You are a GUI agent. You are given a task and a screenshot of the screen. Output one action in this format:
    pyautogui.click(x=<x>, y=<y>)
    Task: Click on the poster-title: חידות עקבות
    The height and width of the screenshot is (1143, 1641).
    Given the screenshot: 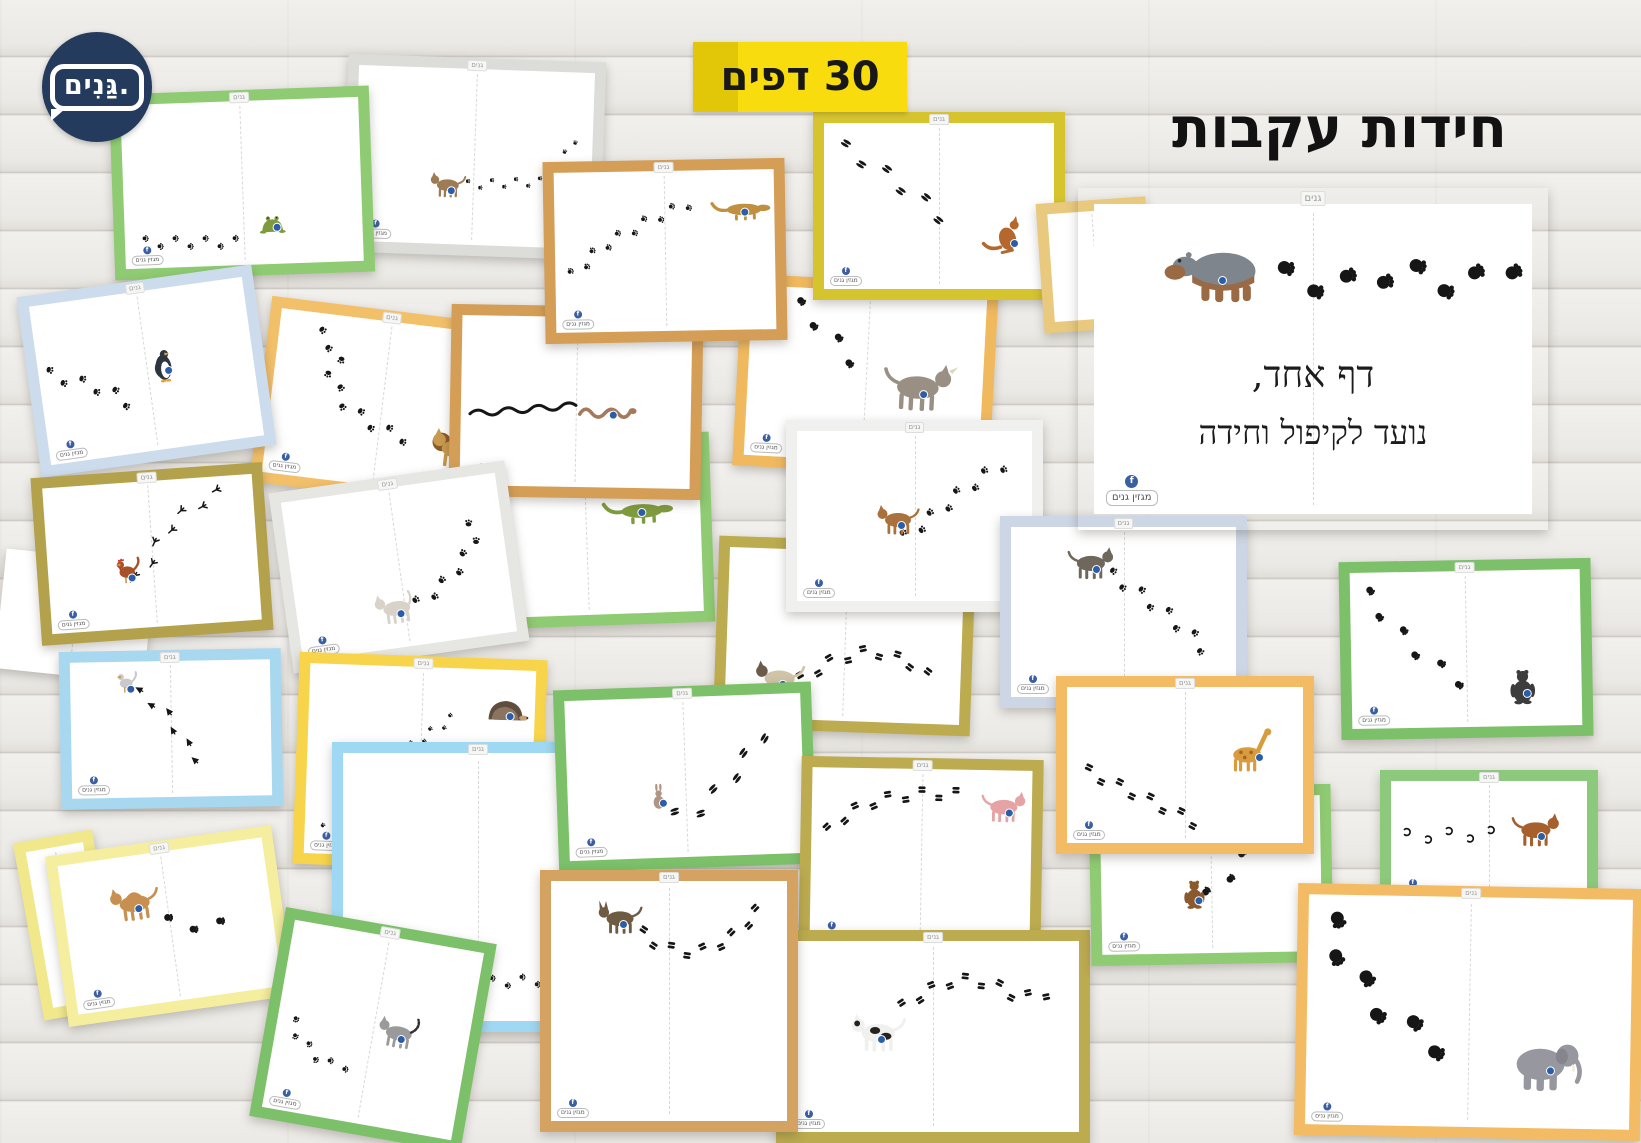 What is the action you would take?
    pyautogui.click(x=1339, y=128)
    